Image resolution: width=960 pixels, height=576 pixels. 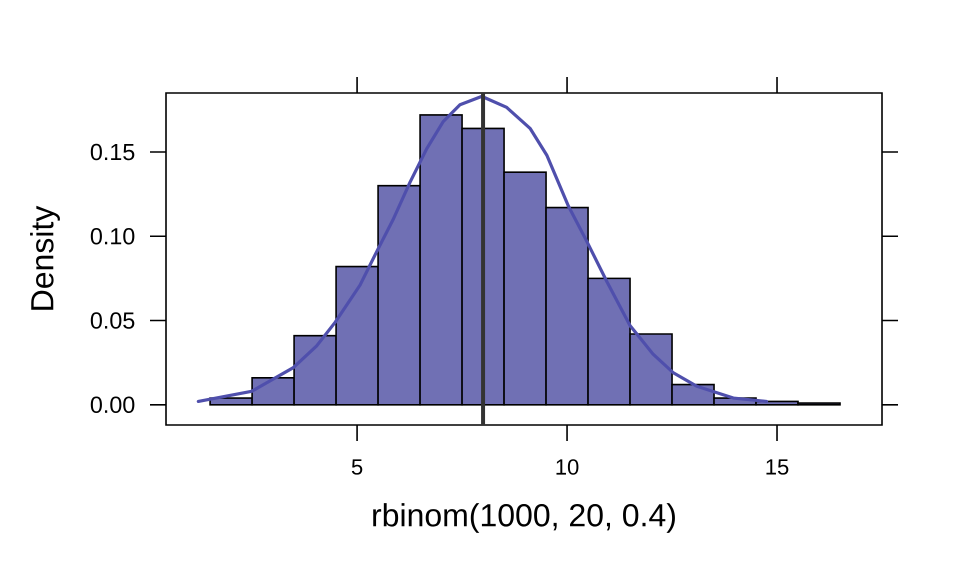 What do you see at coordinates (112, 320) in the screenshot?
I see `y-tick-label: 0.05` at bounding box center [112, 320].